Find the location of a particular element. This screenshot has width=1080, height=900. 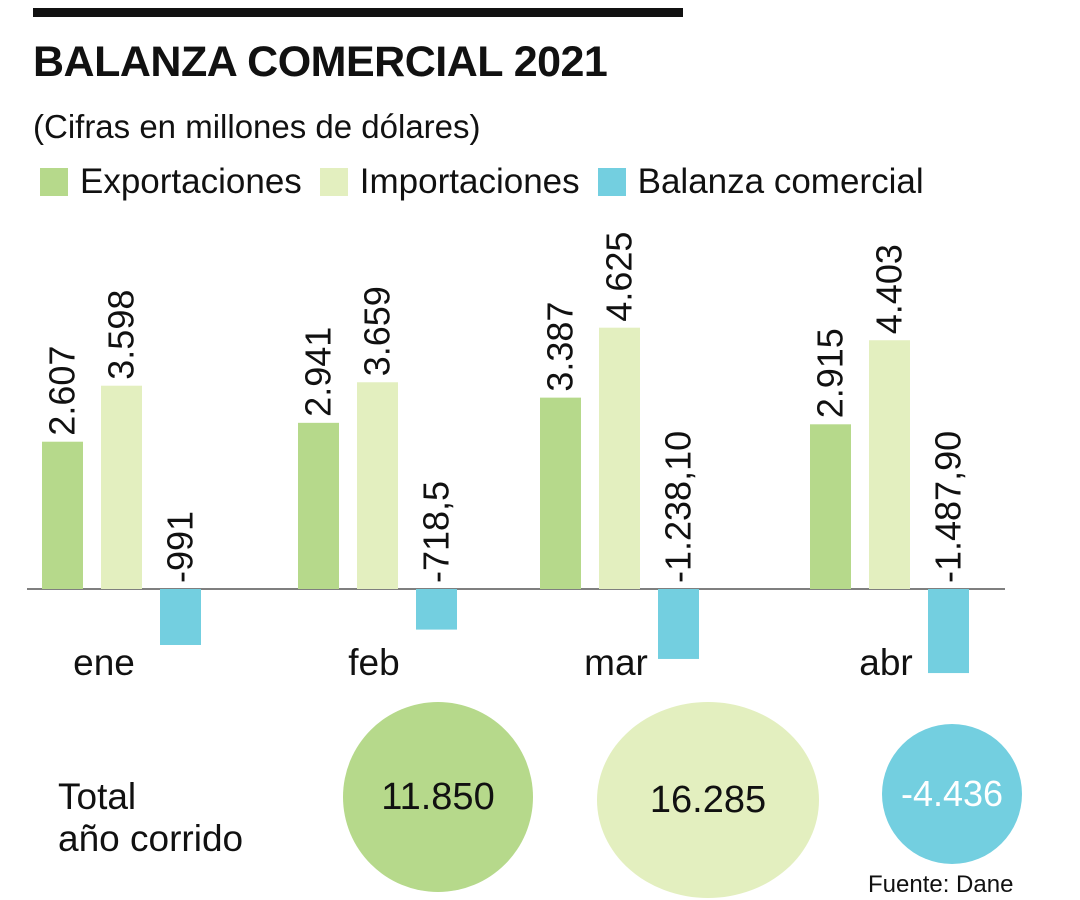

bar-imports-mar is located at coordinates (619, 458).